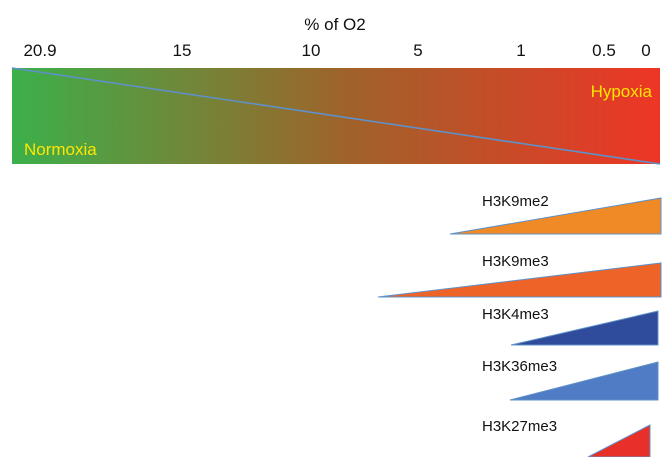  What do you see at coordinates (515, 314) in the screenshot?
I see `mark-label: H3K4me3` at bounding box center [515, 314].